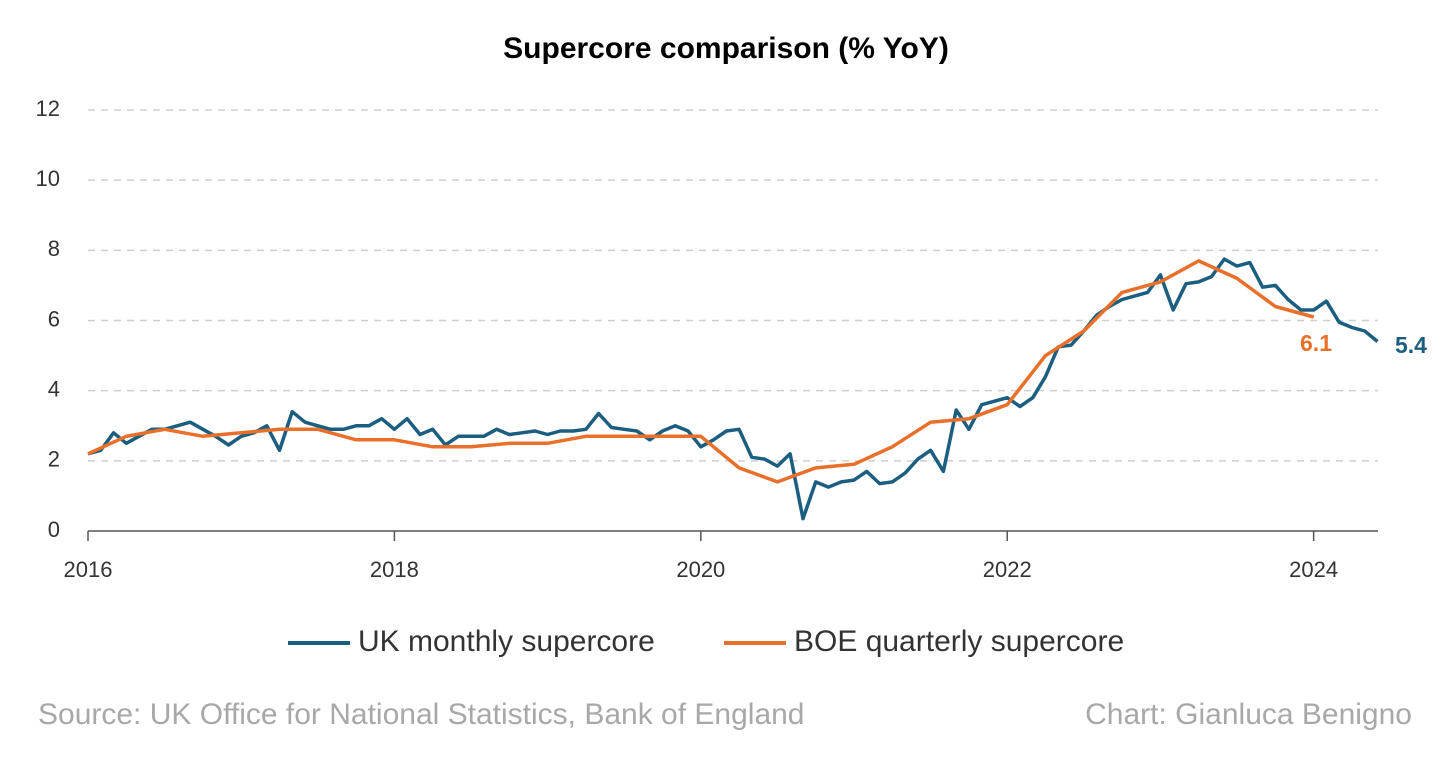 The image size is (1456, 758). Describe the element at coordinates (54, 318) in the screenshot. I see `y-tick-label: 6` at that location.